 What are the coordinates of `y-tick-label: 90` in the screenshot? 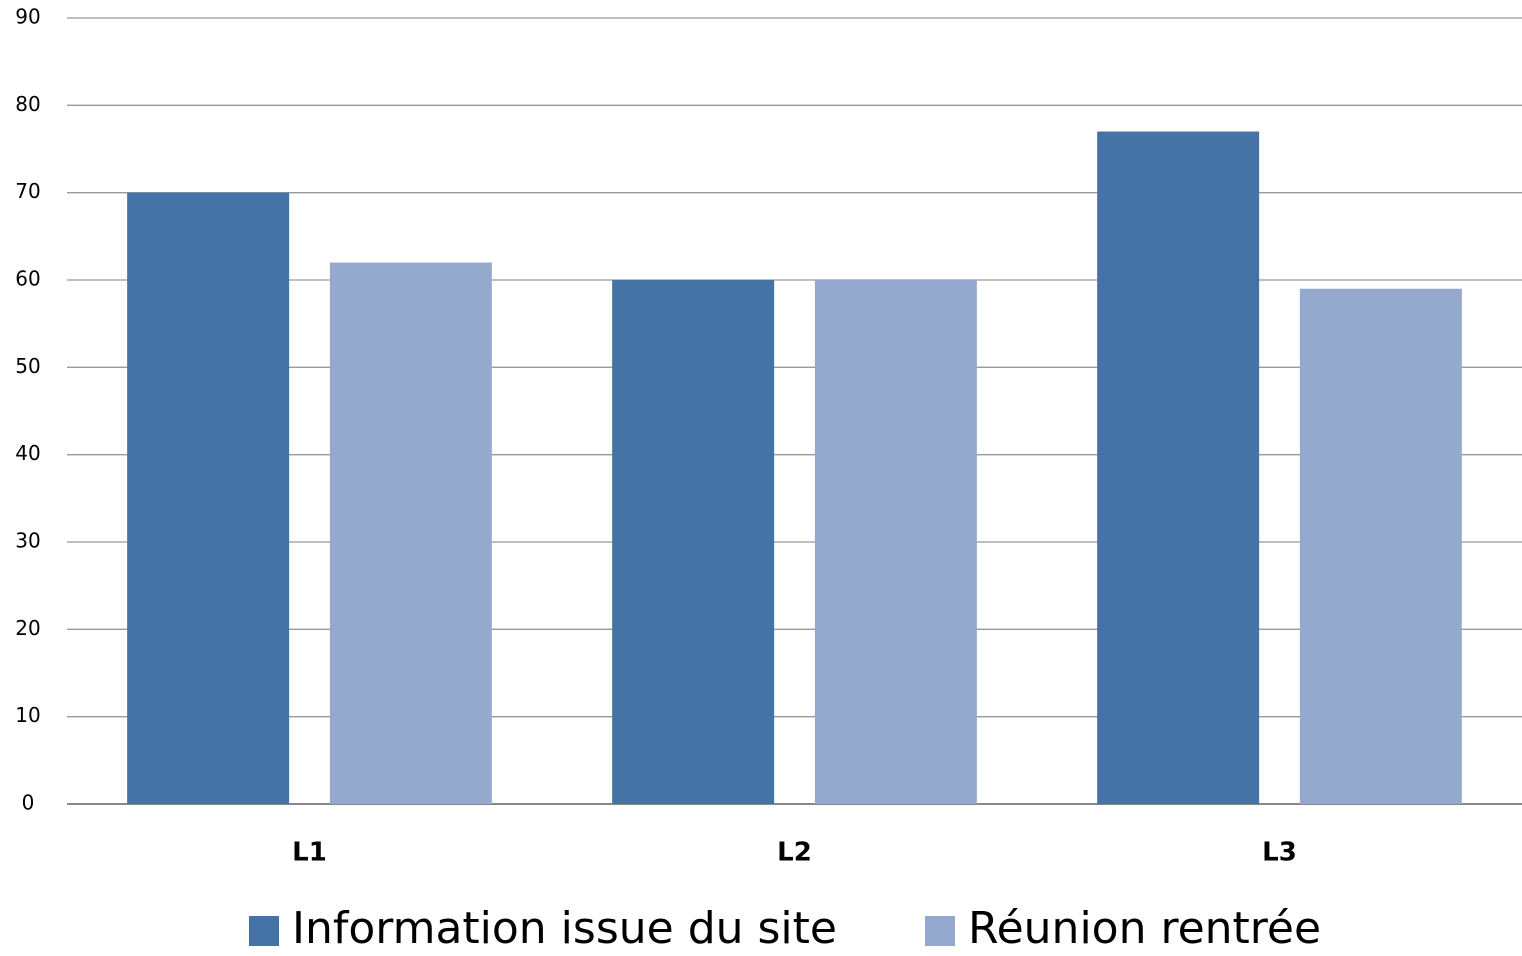 It's located at (27, 17).